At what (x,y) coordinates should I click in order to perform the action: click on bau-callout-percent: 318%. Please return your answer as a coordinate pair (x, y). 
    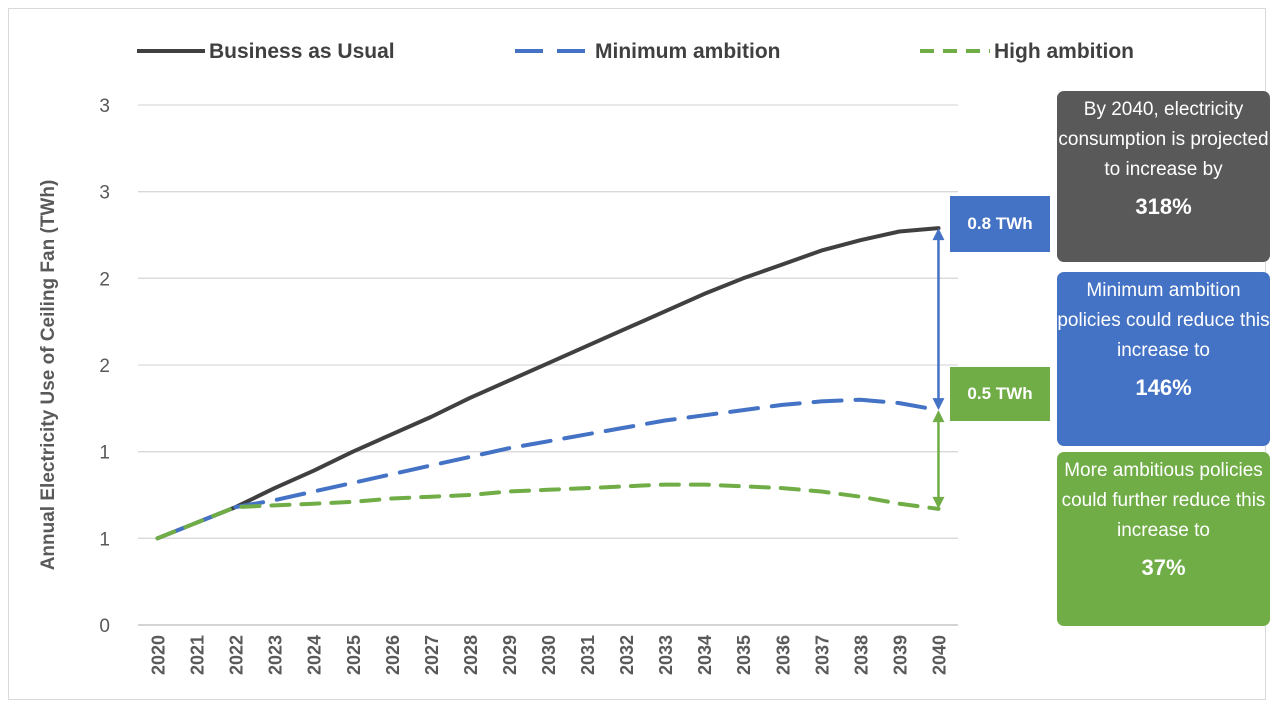
    Looking at the image, I should click on (1163, 206).